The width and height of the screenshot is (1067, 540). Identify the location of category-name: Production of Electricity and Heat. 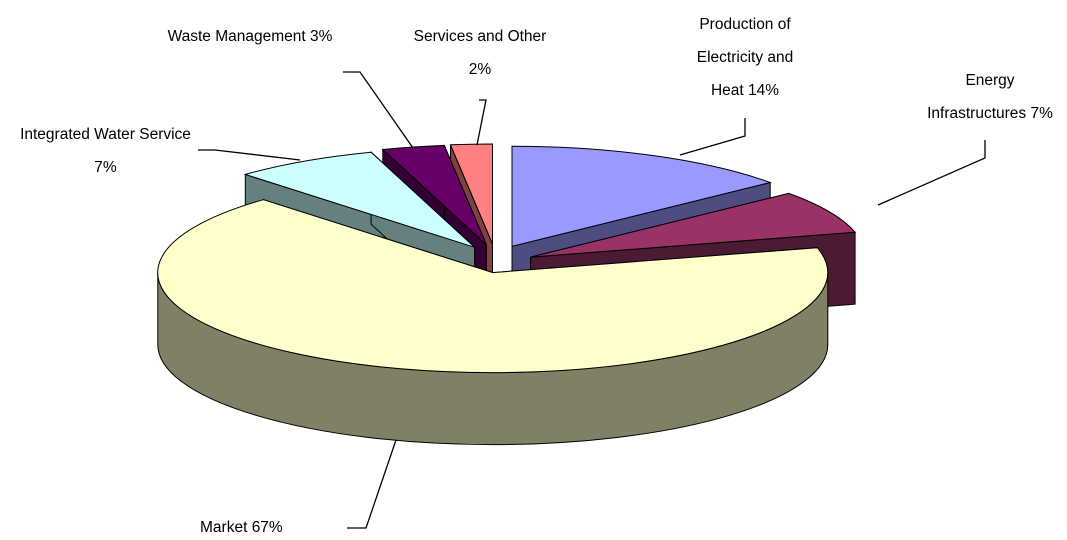
(745, 57).